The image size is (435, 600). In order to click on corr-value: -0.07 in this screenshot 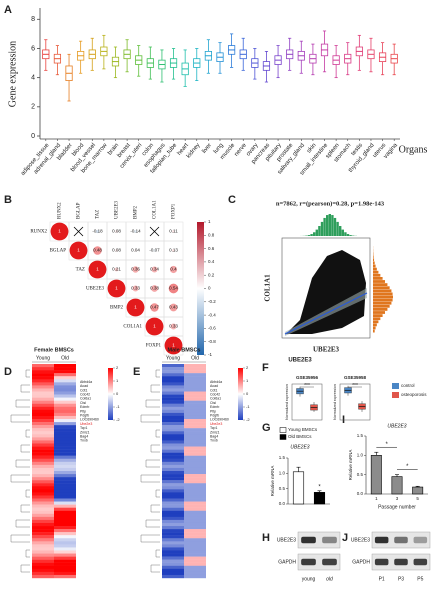, I will do `click(154, 250)`.